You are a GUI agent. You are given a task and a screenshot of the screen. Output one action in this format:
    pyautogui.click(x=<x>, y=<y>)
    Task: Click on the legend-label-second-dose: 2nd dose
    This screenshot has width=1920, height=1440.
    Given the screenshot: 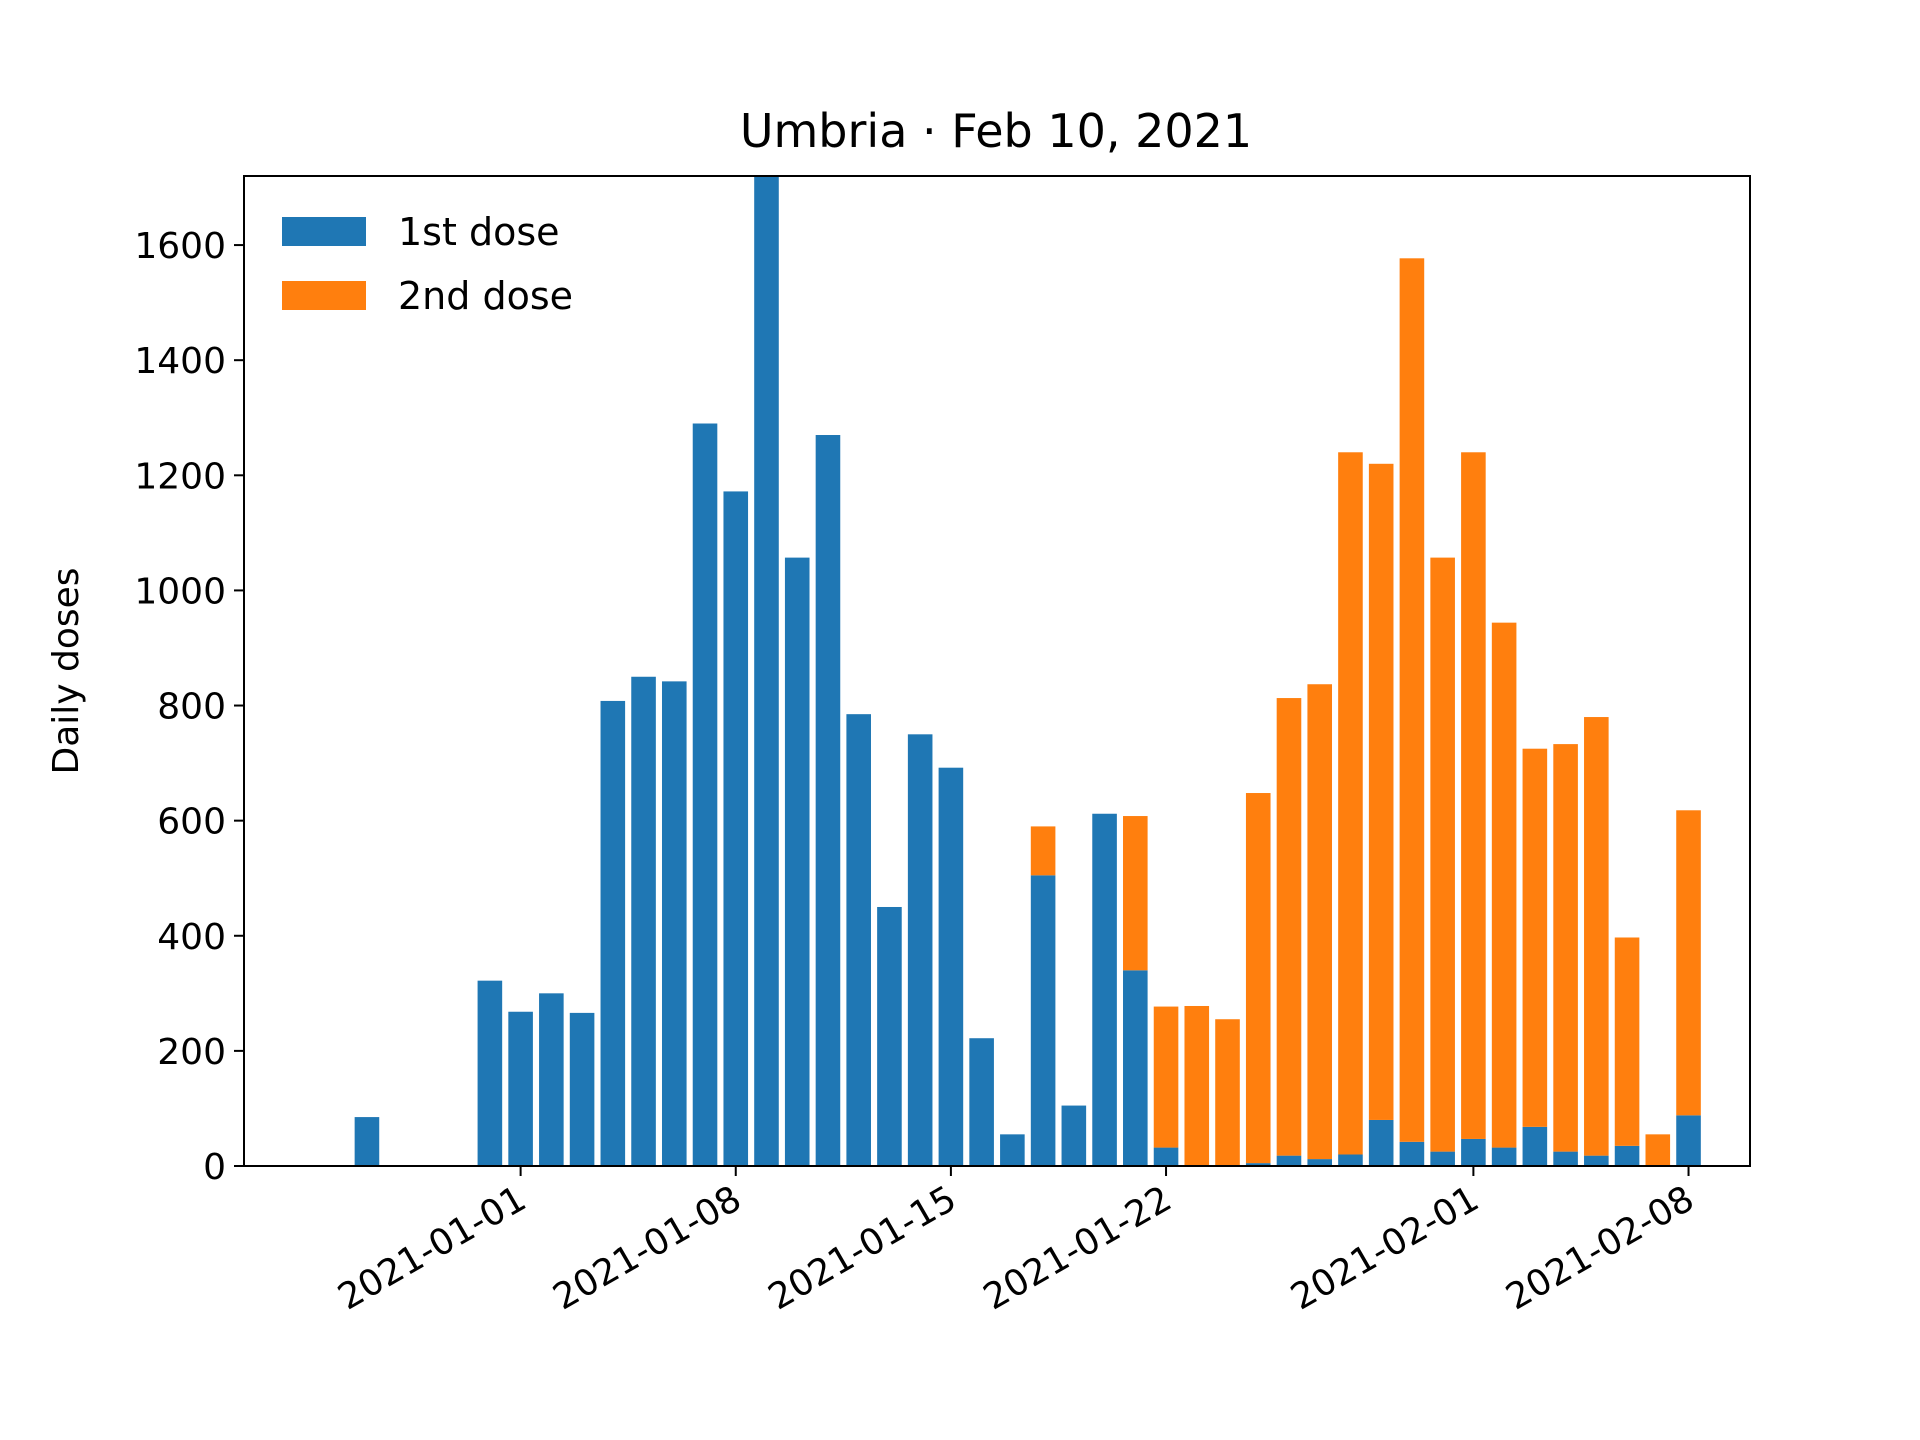 What is the action you would take?
    pyautogui.click(x=485, y=296)
    